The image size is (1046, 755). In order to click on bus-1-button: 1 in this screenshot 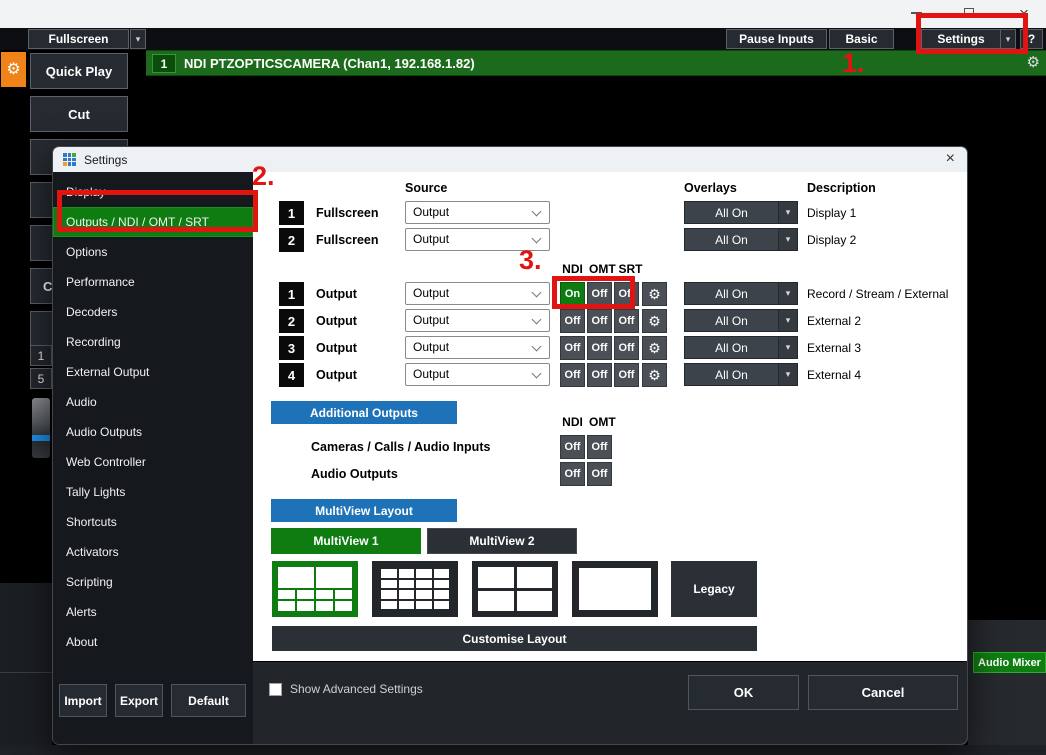, I will do `click(41, 355)`.